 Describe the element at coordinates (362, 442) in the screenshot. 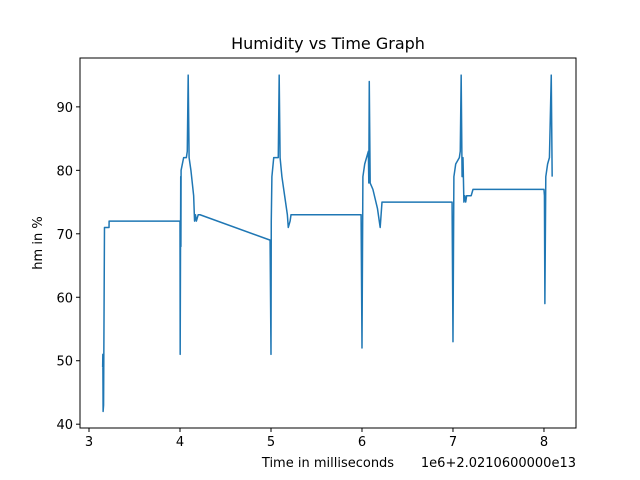

I see `x-tick-label: 6` at that location.